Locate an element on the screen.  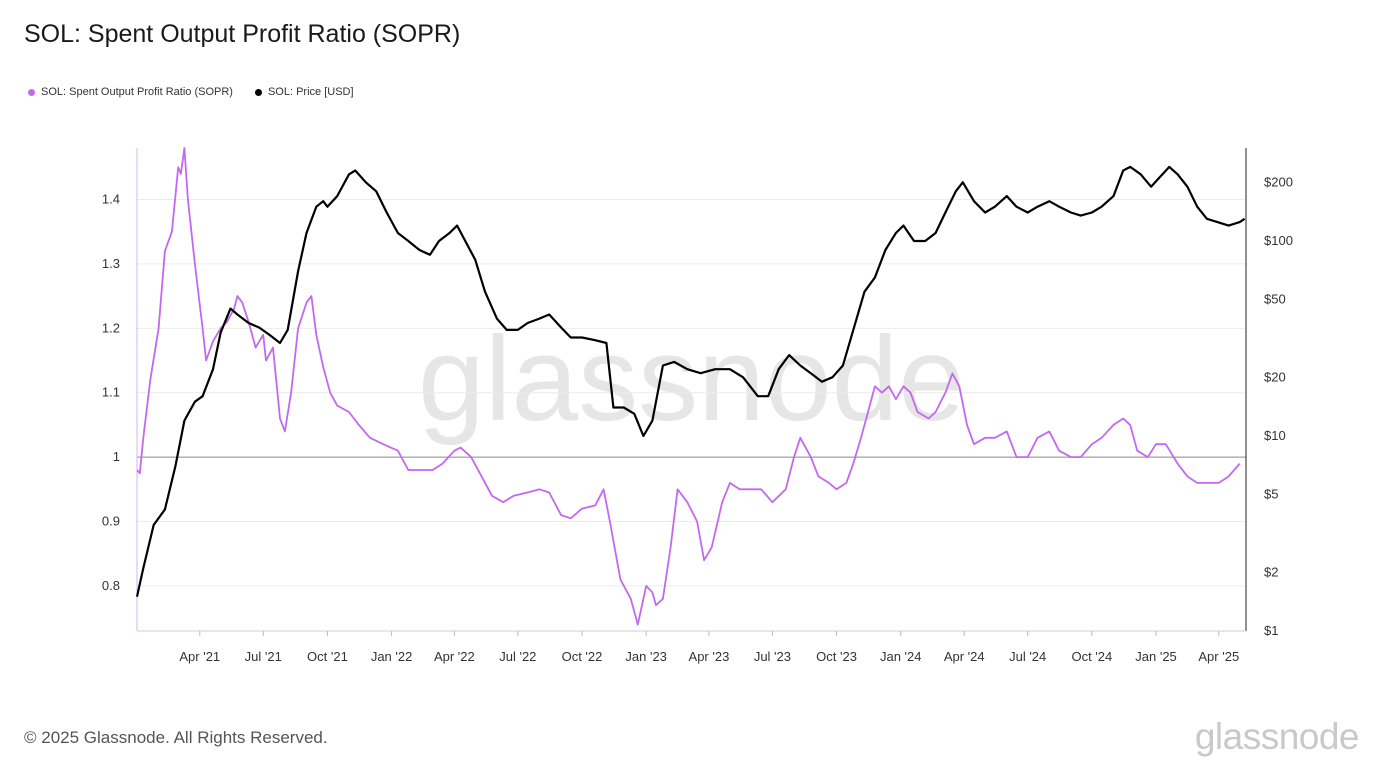
y-right-tick-label: $2 is located at coordinates (1271, 571).